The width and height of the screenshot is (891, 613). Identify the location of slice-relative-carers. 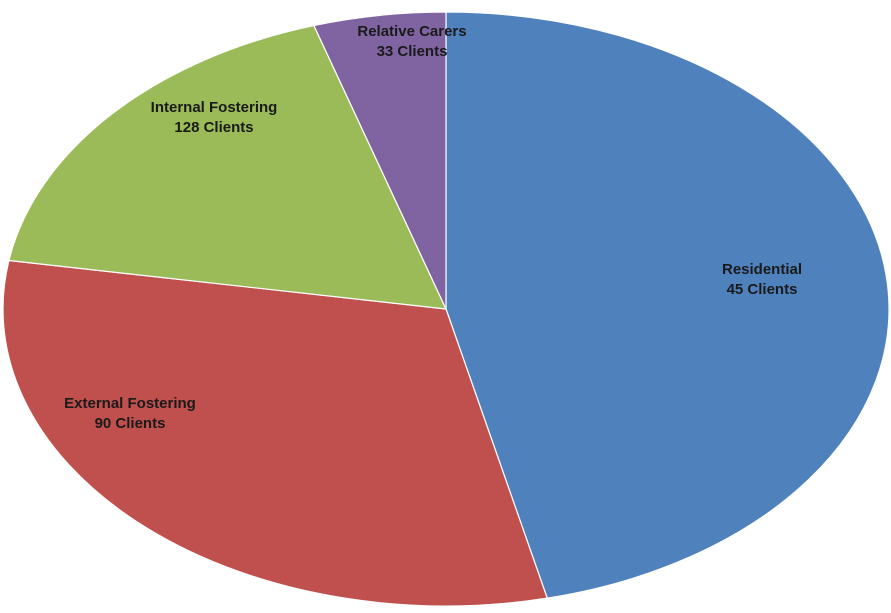
(380, 160).